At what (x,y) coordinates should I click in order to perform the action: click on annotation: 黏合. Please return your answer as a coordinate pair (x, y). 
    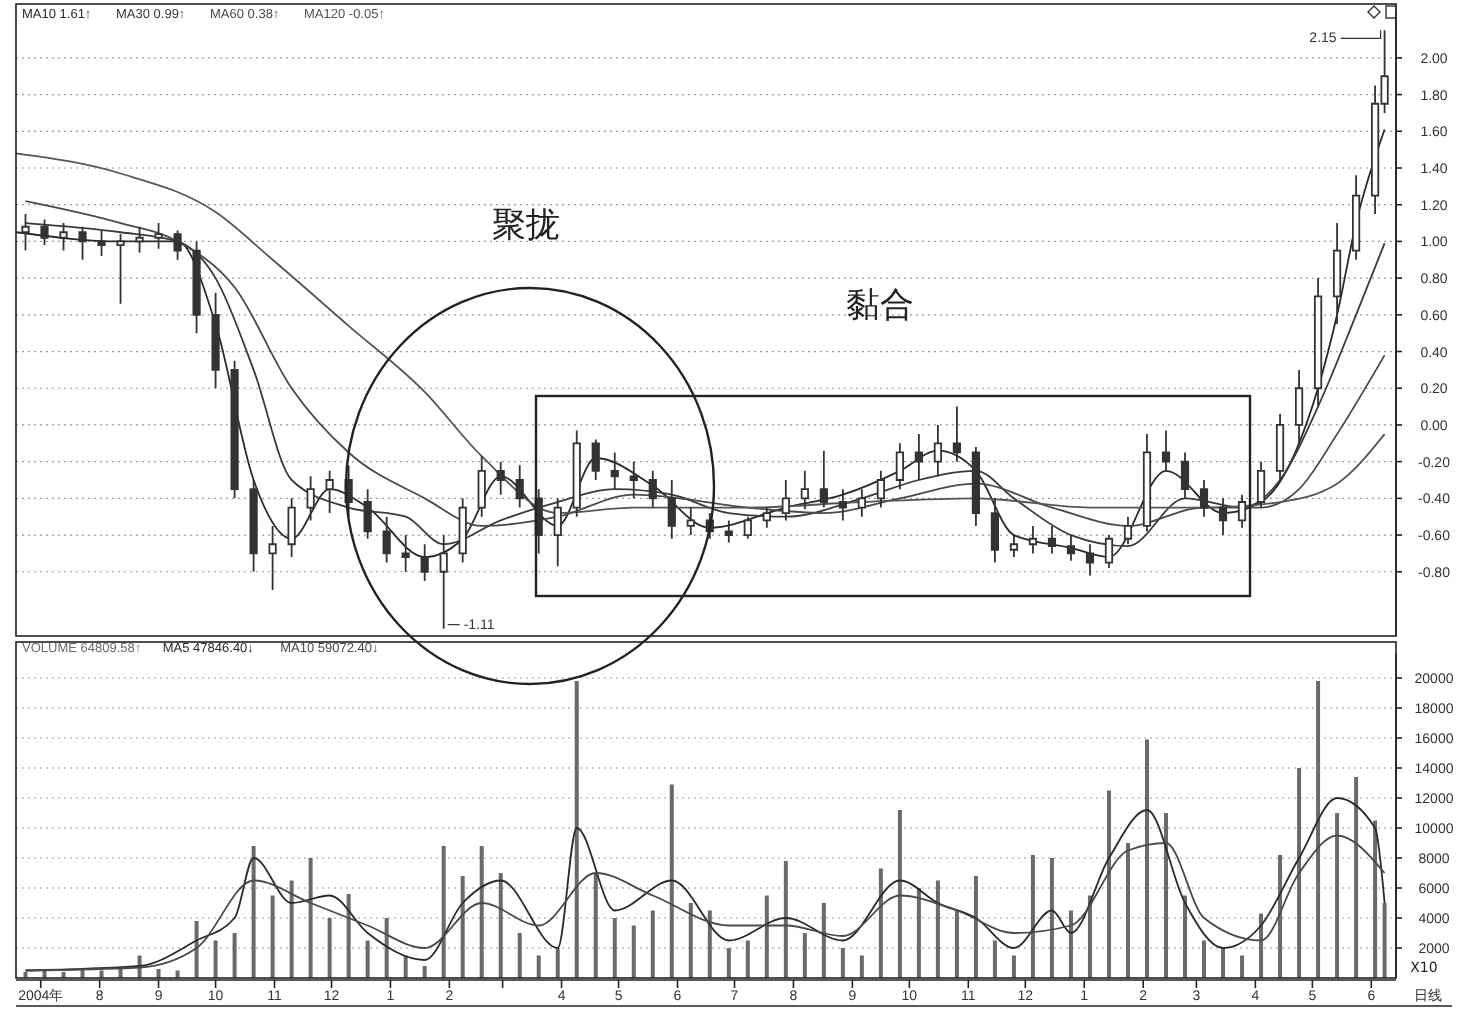
    Looking at the image, I should click on (880, 306).